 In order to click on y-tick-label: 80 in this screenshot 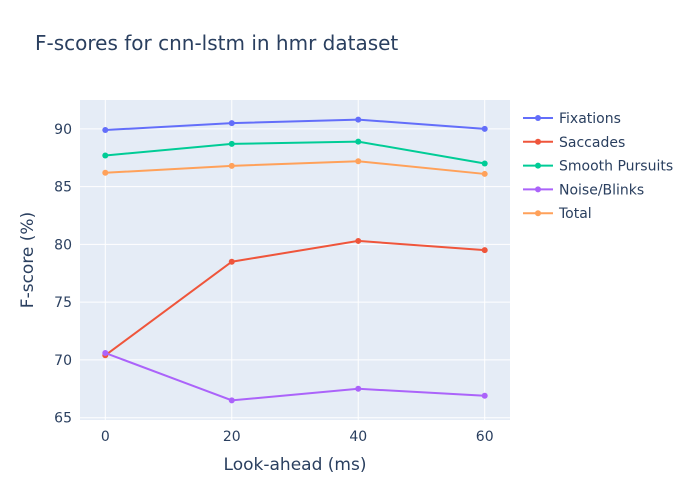, I will do `click(63, 245)`.